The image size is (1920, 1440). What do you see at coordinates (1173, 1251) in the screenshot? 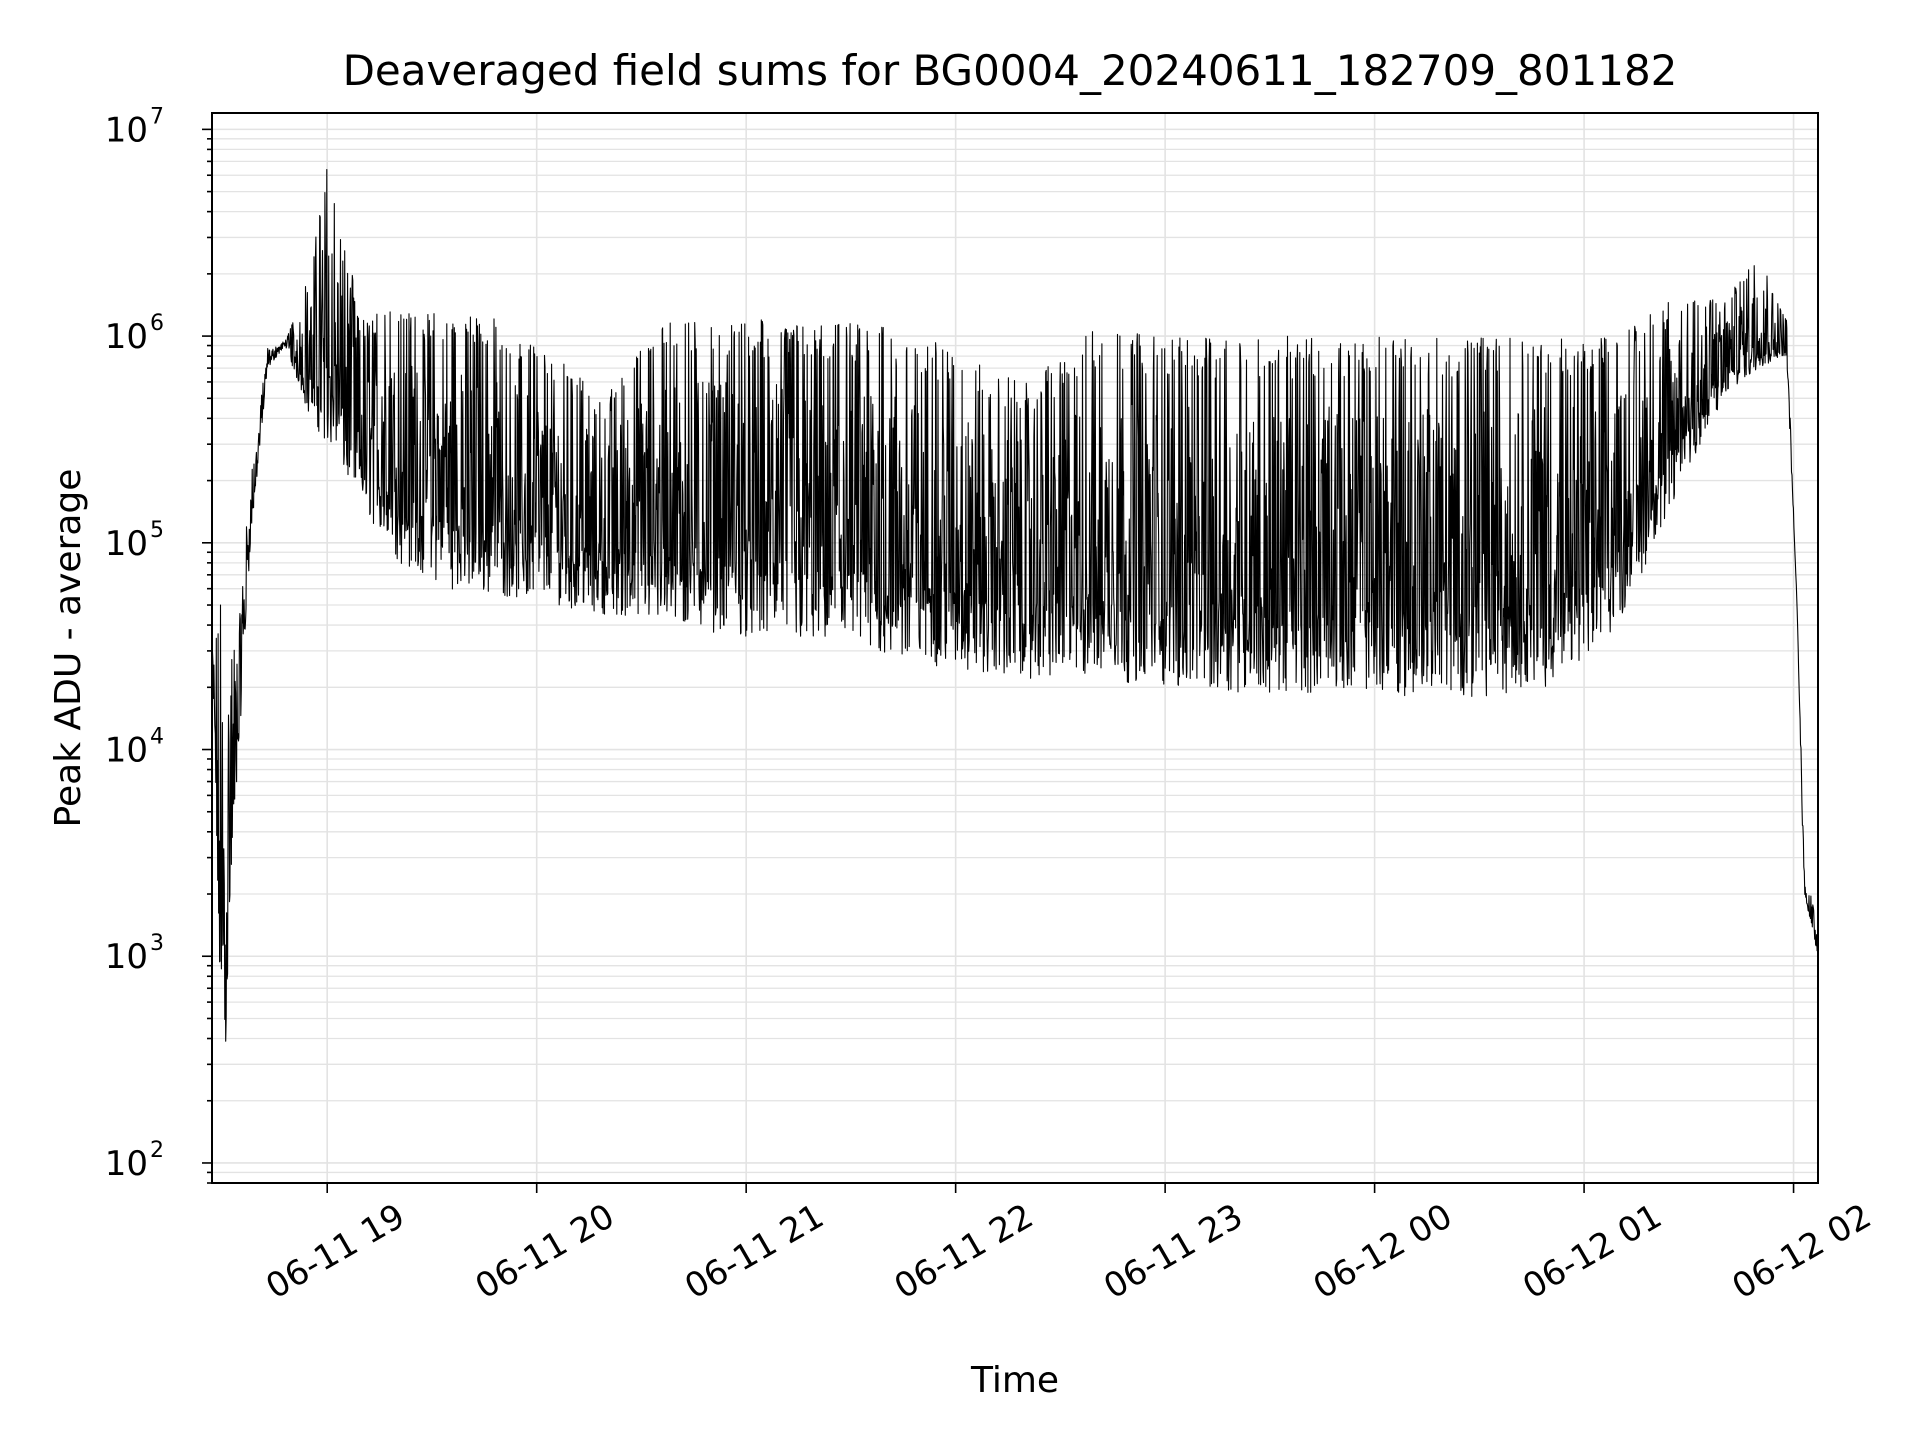
I see `x-tick-label: 06-11 23` at bounding box center [1173, 1251].